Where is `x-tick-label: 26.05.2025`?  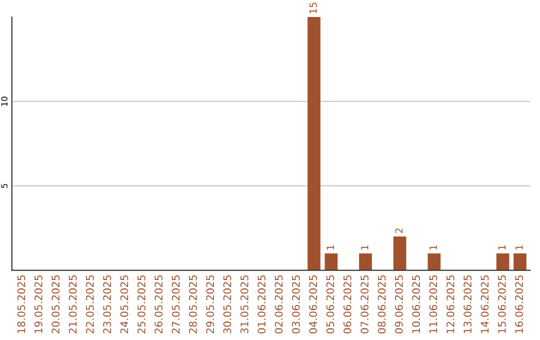 x-tick-label: 26.05.2025 is located at coordinates (158, 304).